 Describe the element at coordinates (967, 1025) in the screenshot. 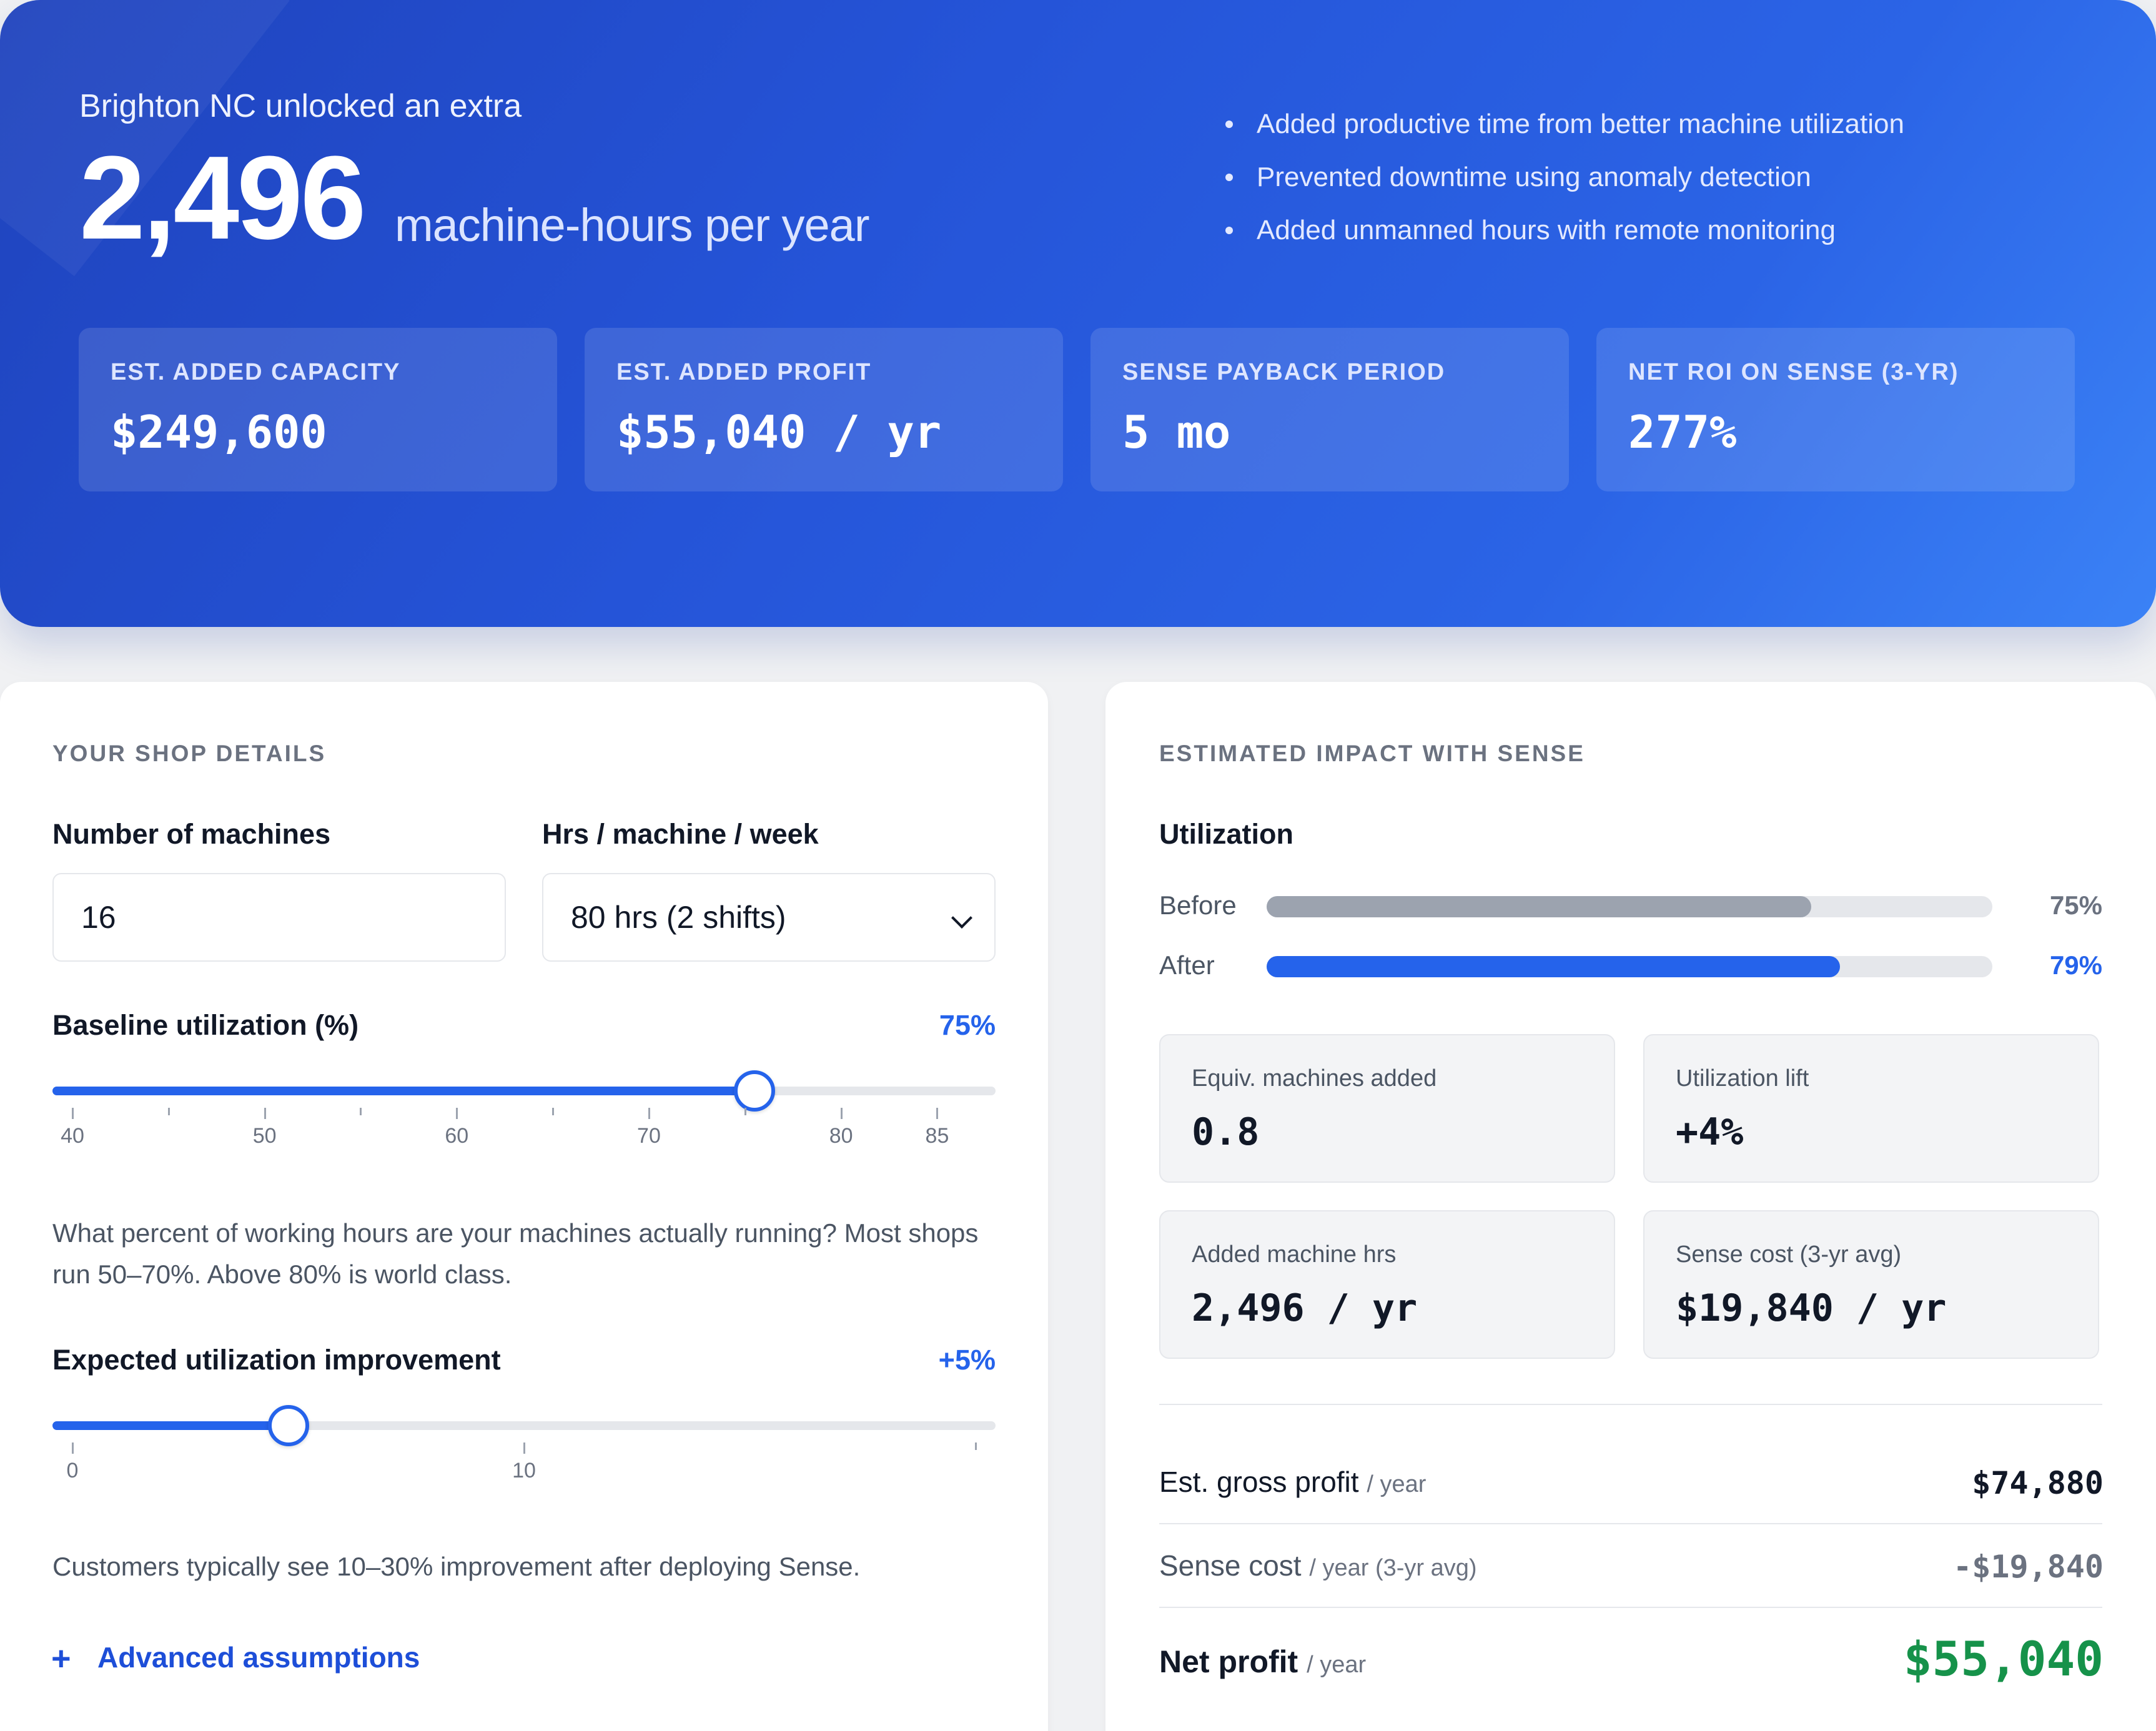

I see `baseline-value: 75%` at that location.